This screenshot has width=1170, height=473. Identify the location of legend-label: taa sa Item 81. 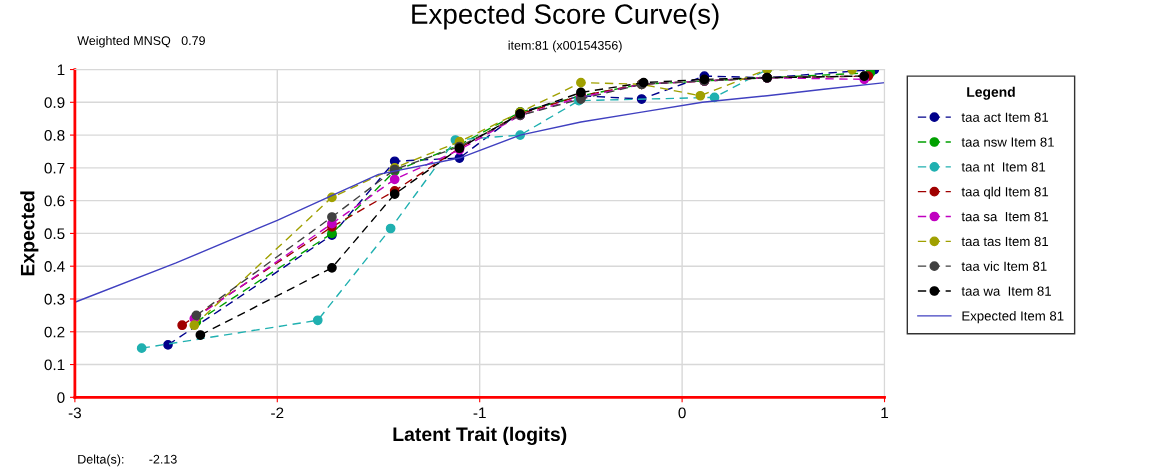
(1005, 216).